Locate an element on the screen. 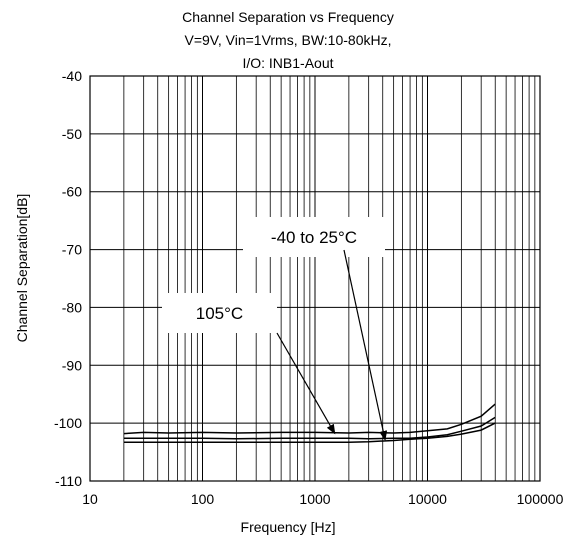  x-tick-label: 100 is located at coordinates (203, 499).